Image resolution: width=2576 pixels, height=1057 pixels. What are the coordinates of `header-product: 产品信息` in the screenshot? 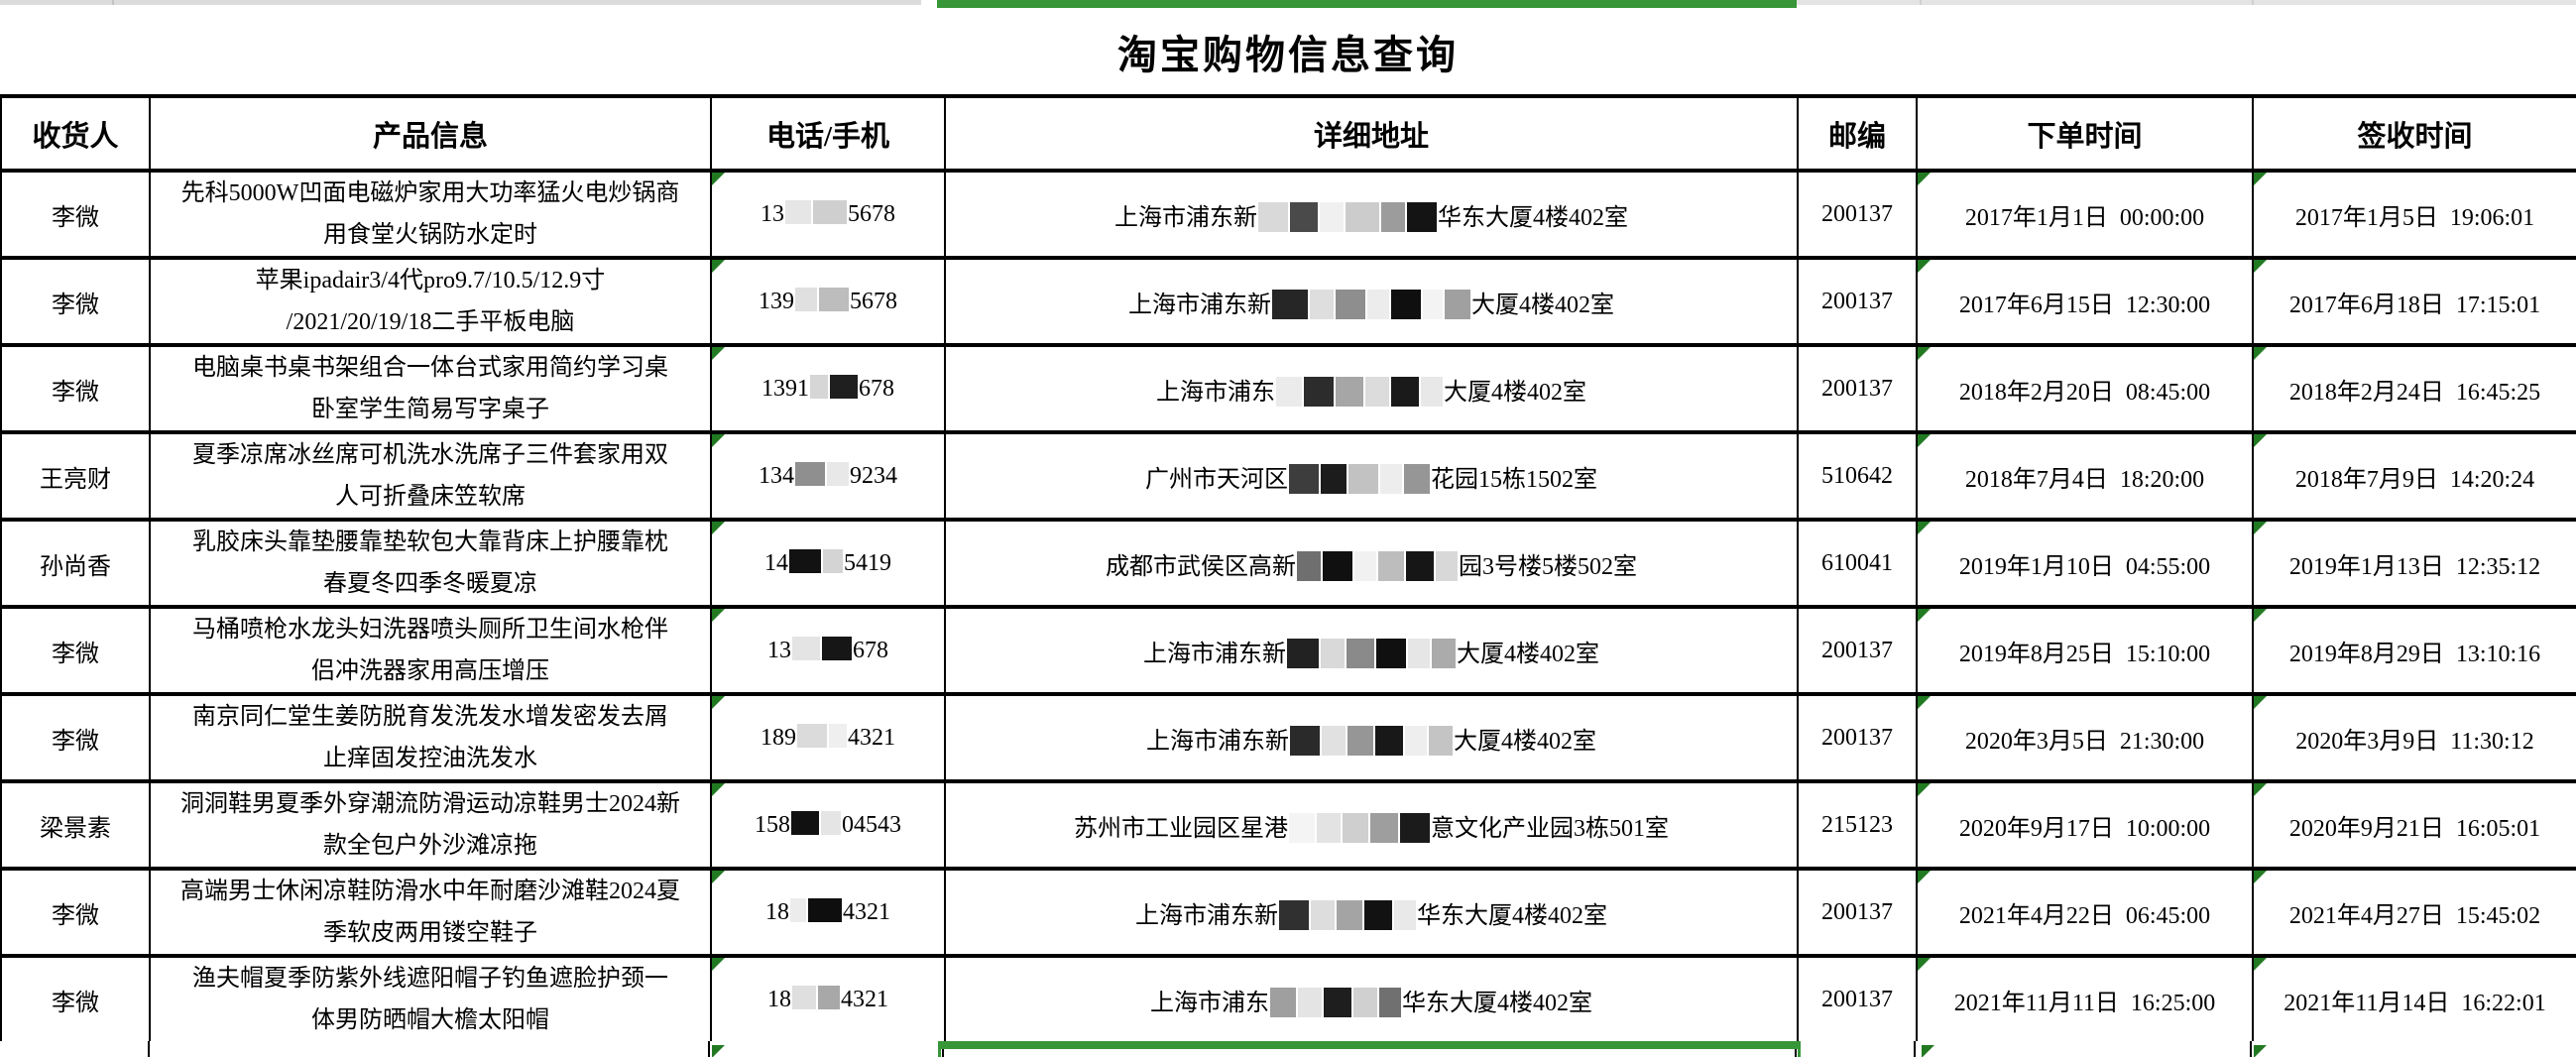 It's located at (430, 133).